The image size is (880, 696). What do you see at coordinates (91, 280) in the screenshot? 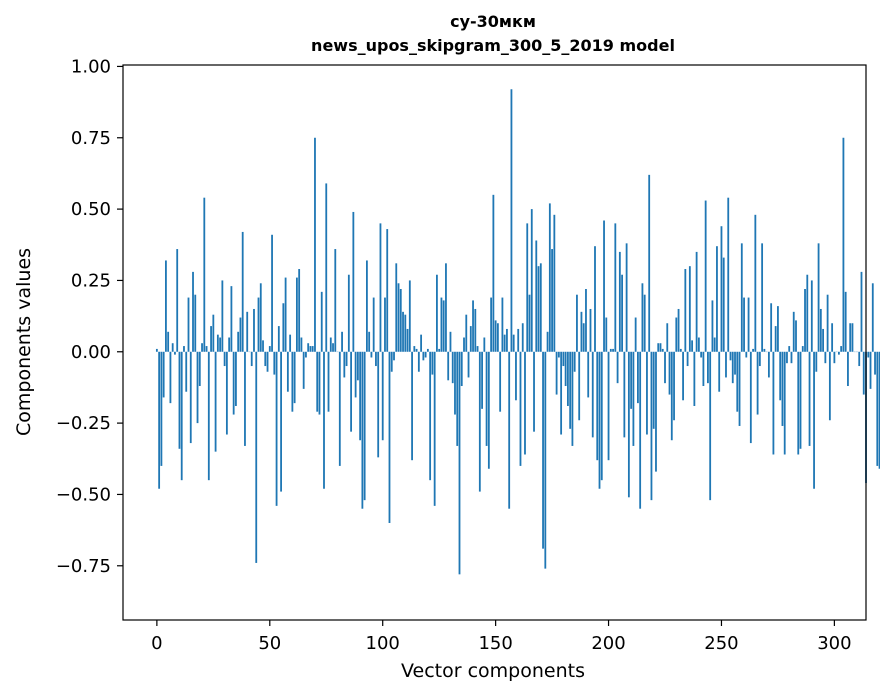
I see `y-tick-label: 0.25` at bounding box center [91, 280].